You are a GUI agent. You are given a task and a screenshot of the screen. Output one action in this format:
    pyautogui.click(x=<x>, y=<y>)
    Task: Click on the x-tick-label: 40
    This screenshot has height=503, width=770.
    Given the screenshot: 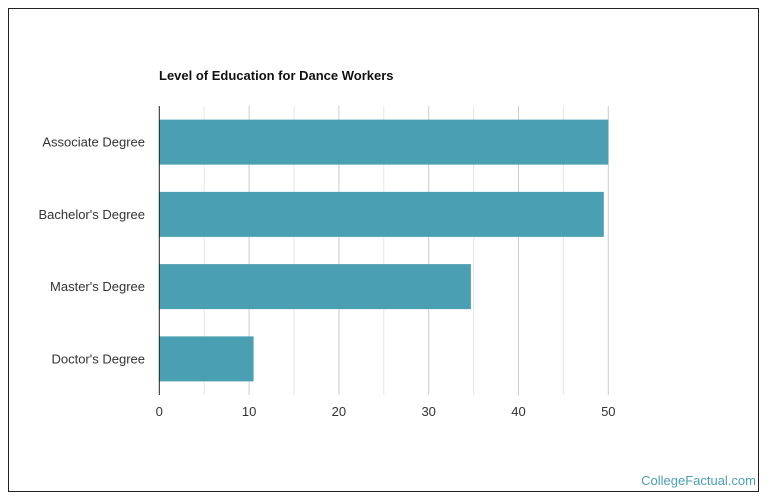 What is the action you would take?
    pyautogui.click(x=518, y=411)
    